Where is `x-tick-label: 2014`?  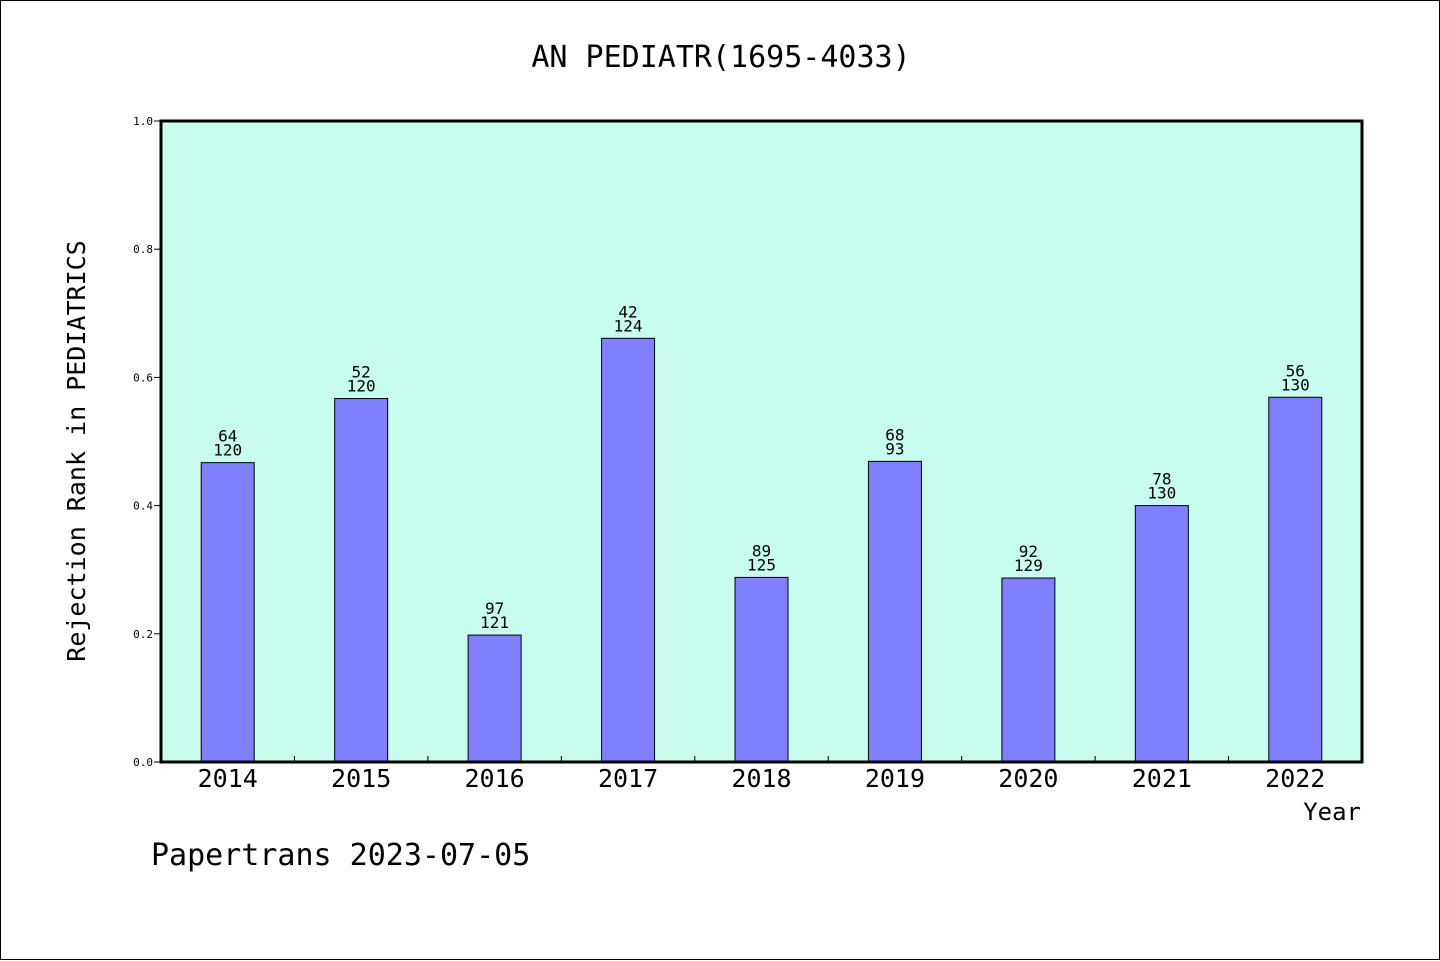 x-tick-label: 2014 is located at coordinates (228, 778).